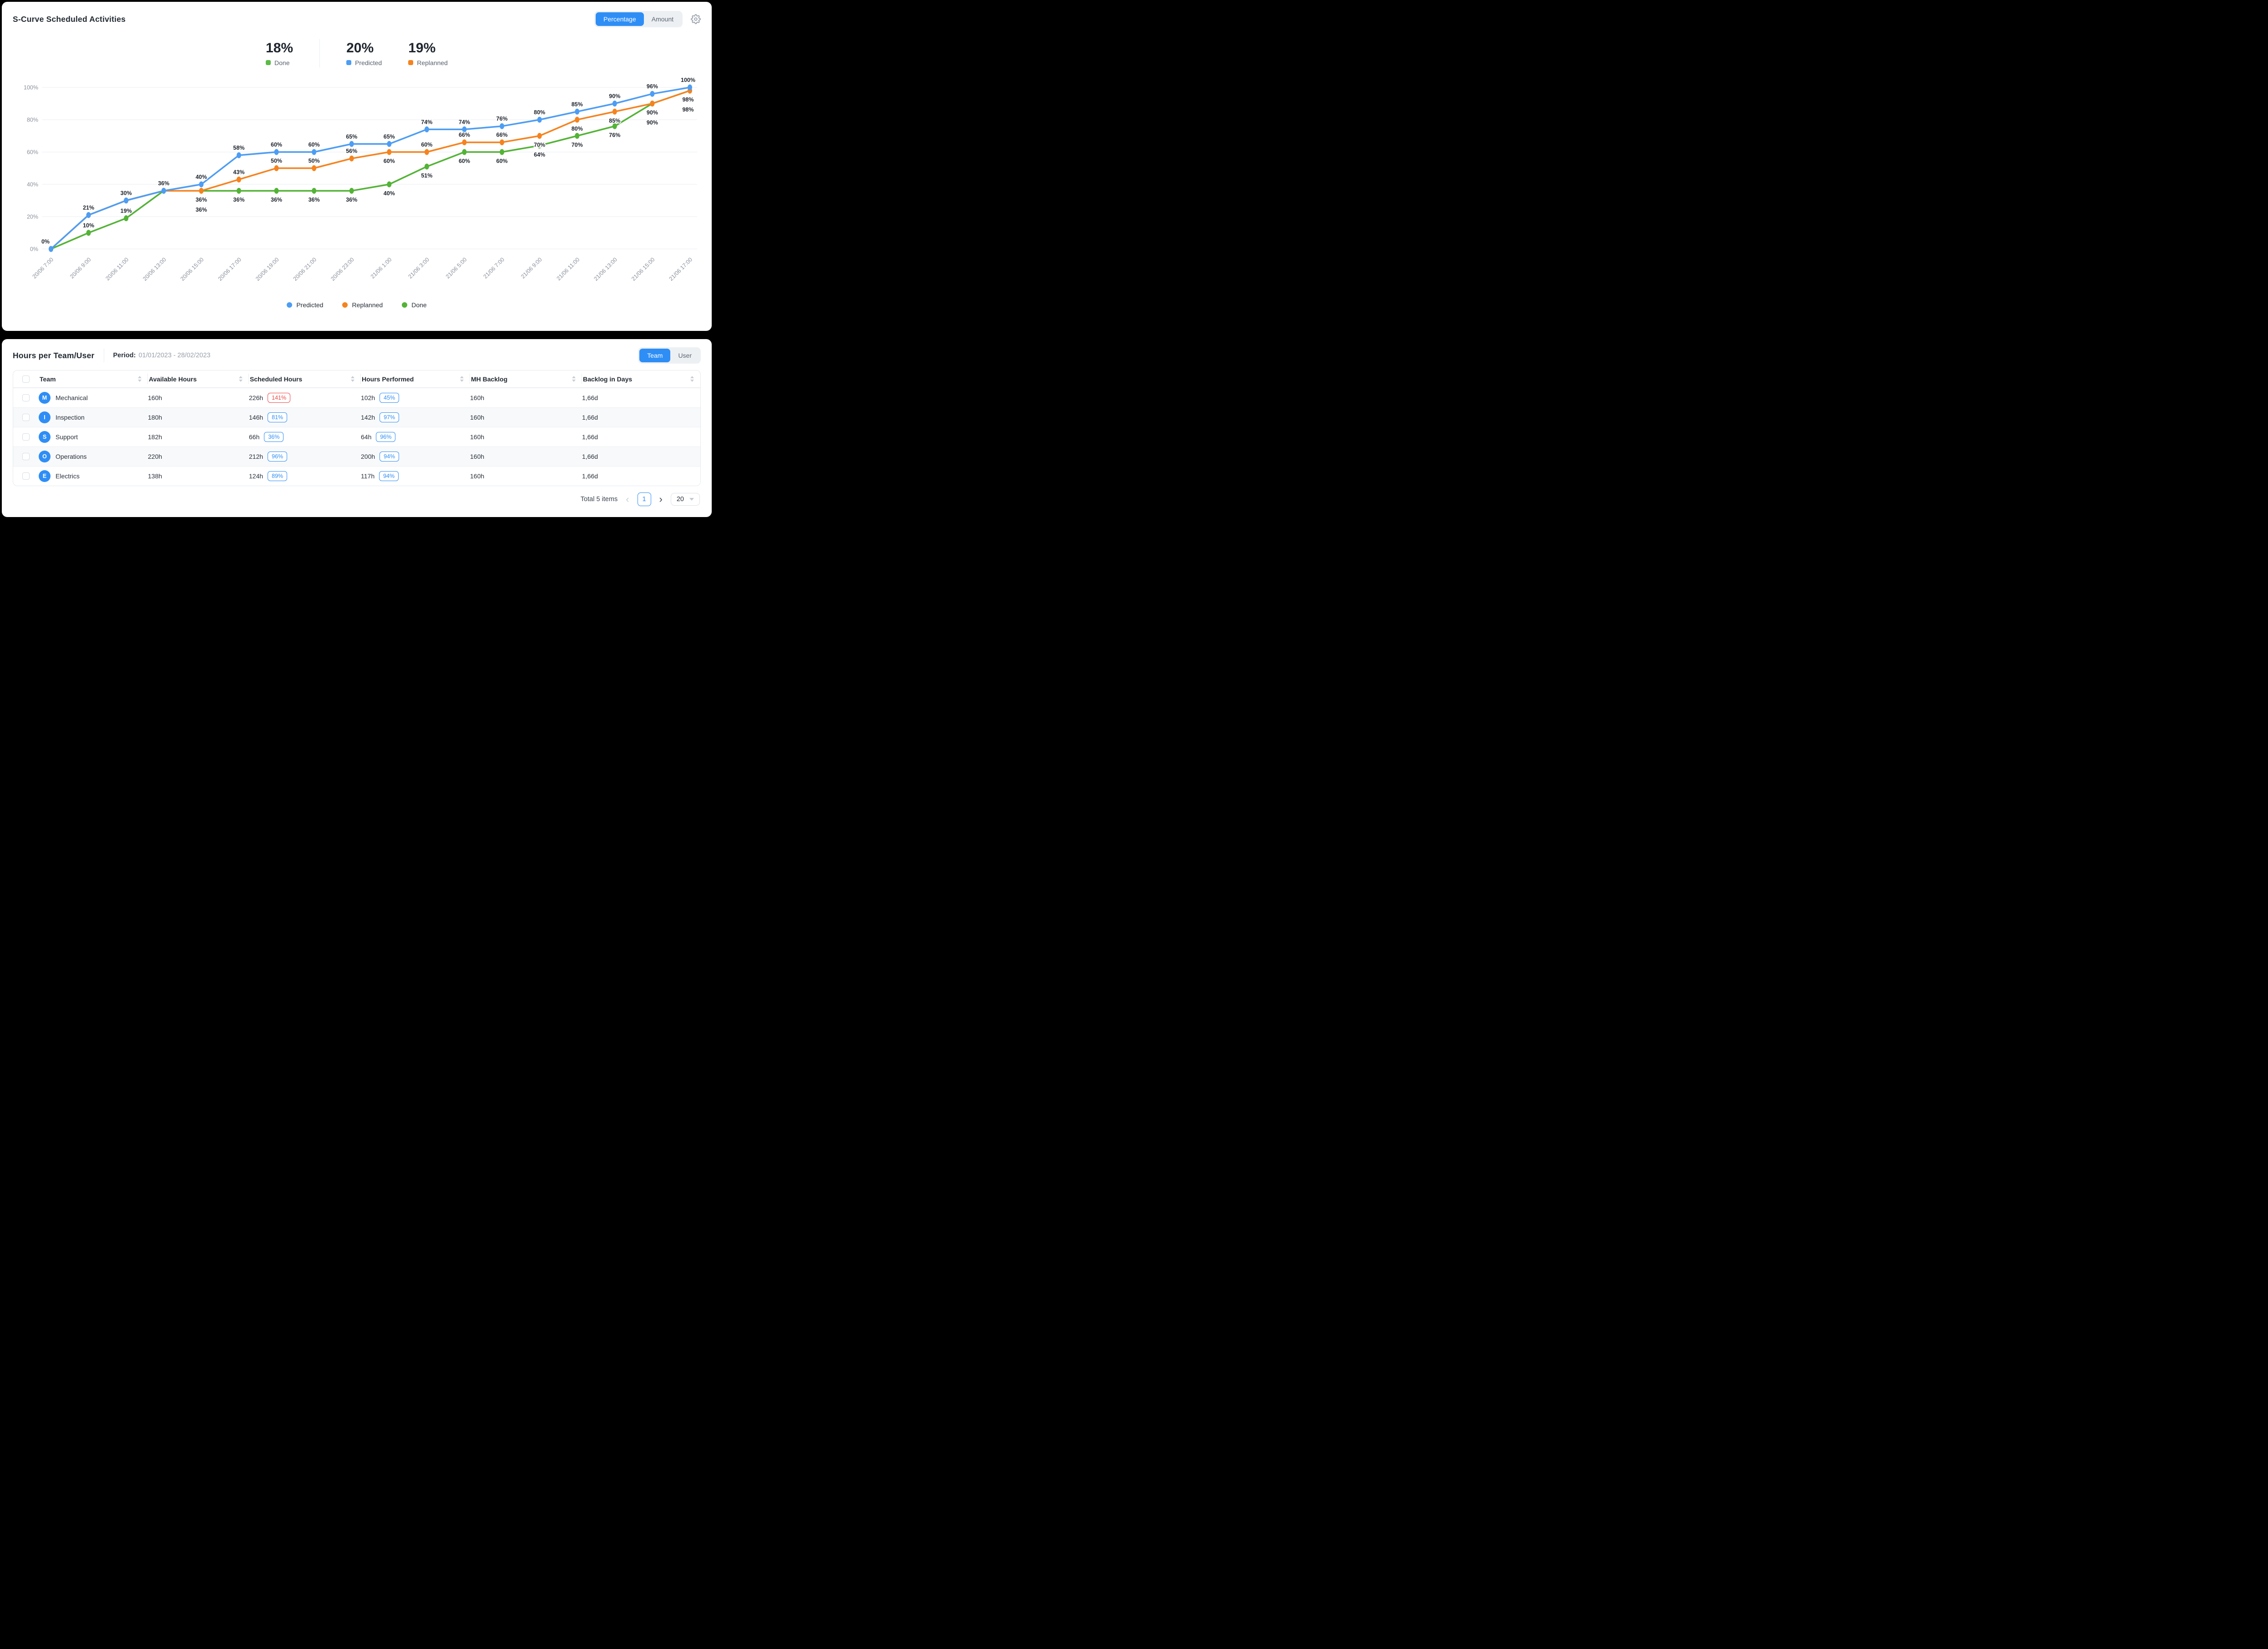 The width and height of the screenshot is (2268, 1649). I want to click on legend-label: Replanned, so click(367, 305).